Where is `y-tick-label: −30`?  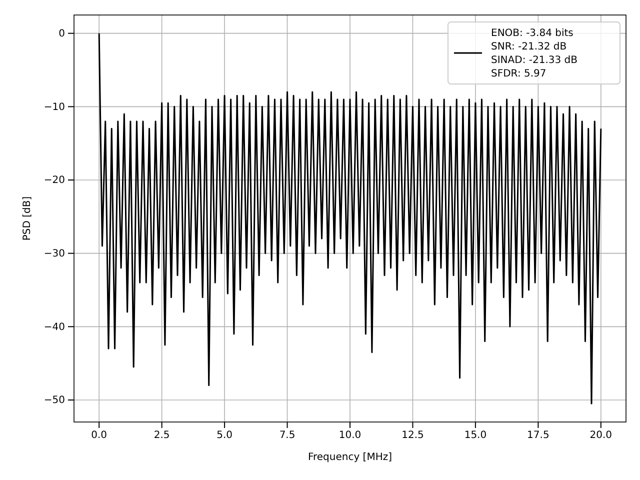 y-tick-label: −30 is located at coordinates (54, 254).